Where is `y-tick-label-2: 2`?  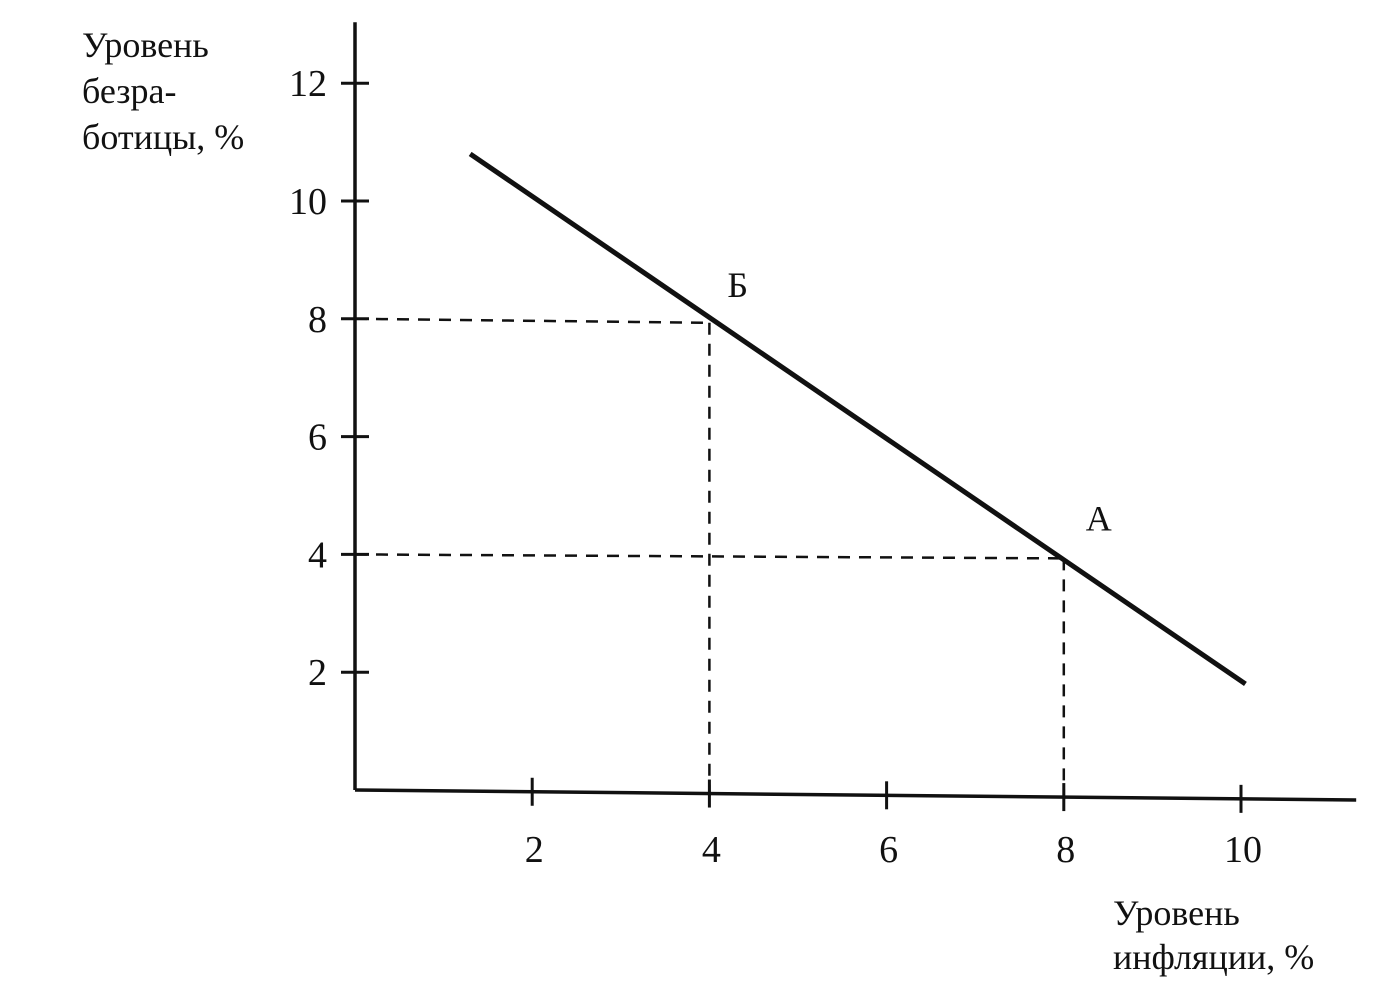
y-tick-label-2: 2 is located at coordinates (317, 673).